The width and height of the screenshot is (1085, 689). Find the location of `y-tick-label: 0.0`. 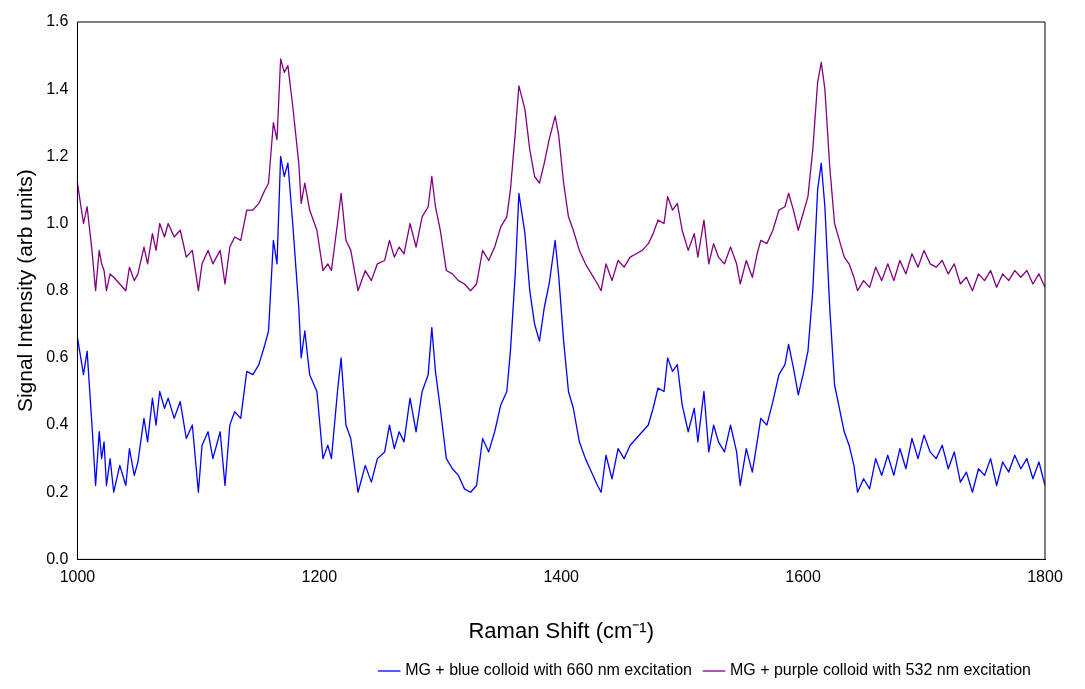

y-tick-label: 0.0 is located at coordinates (57, 558).